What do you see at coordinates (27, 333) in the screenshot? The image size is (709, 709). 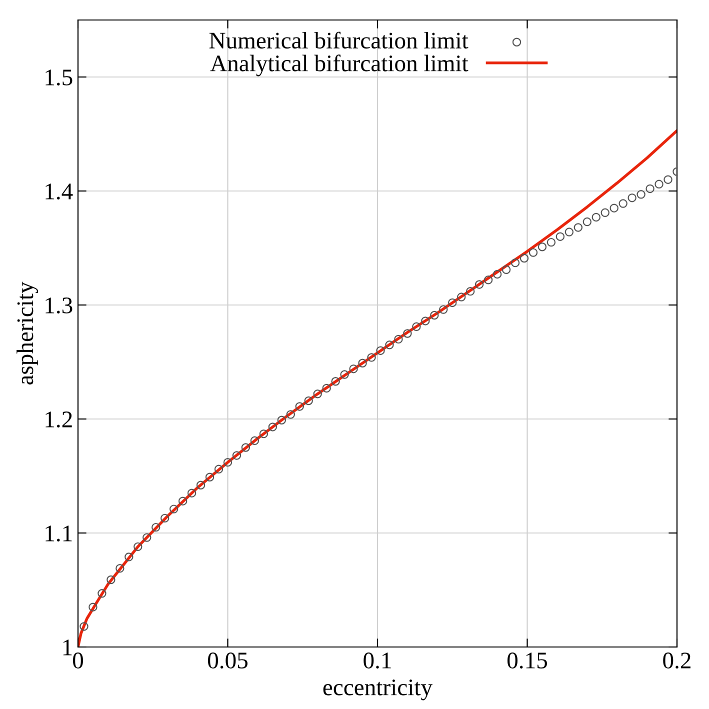 I see `y-axis-title: asphericity` at bounding box center [27, 333].